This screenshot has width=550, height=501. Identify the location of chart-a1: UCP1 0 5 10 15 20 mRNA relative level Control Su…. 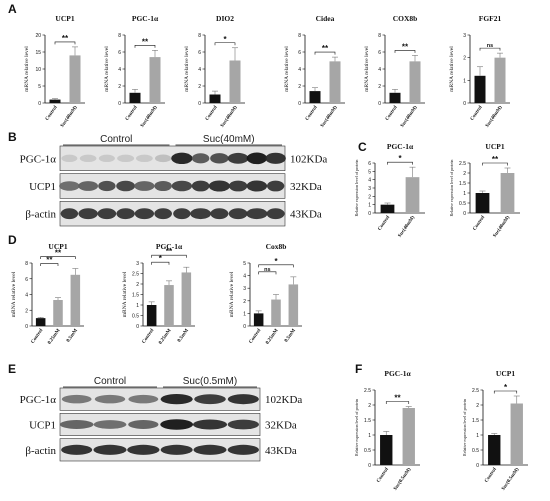
(54, 71).